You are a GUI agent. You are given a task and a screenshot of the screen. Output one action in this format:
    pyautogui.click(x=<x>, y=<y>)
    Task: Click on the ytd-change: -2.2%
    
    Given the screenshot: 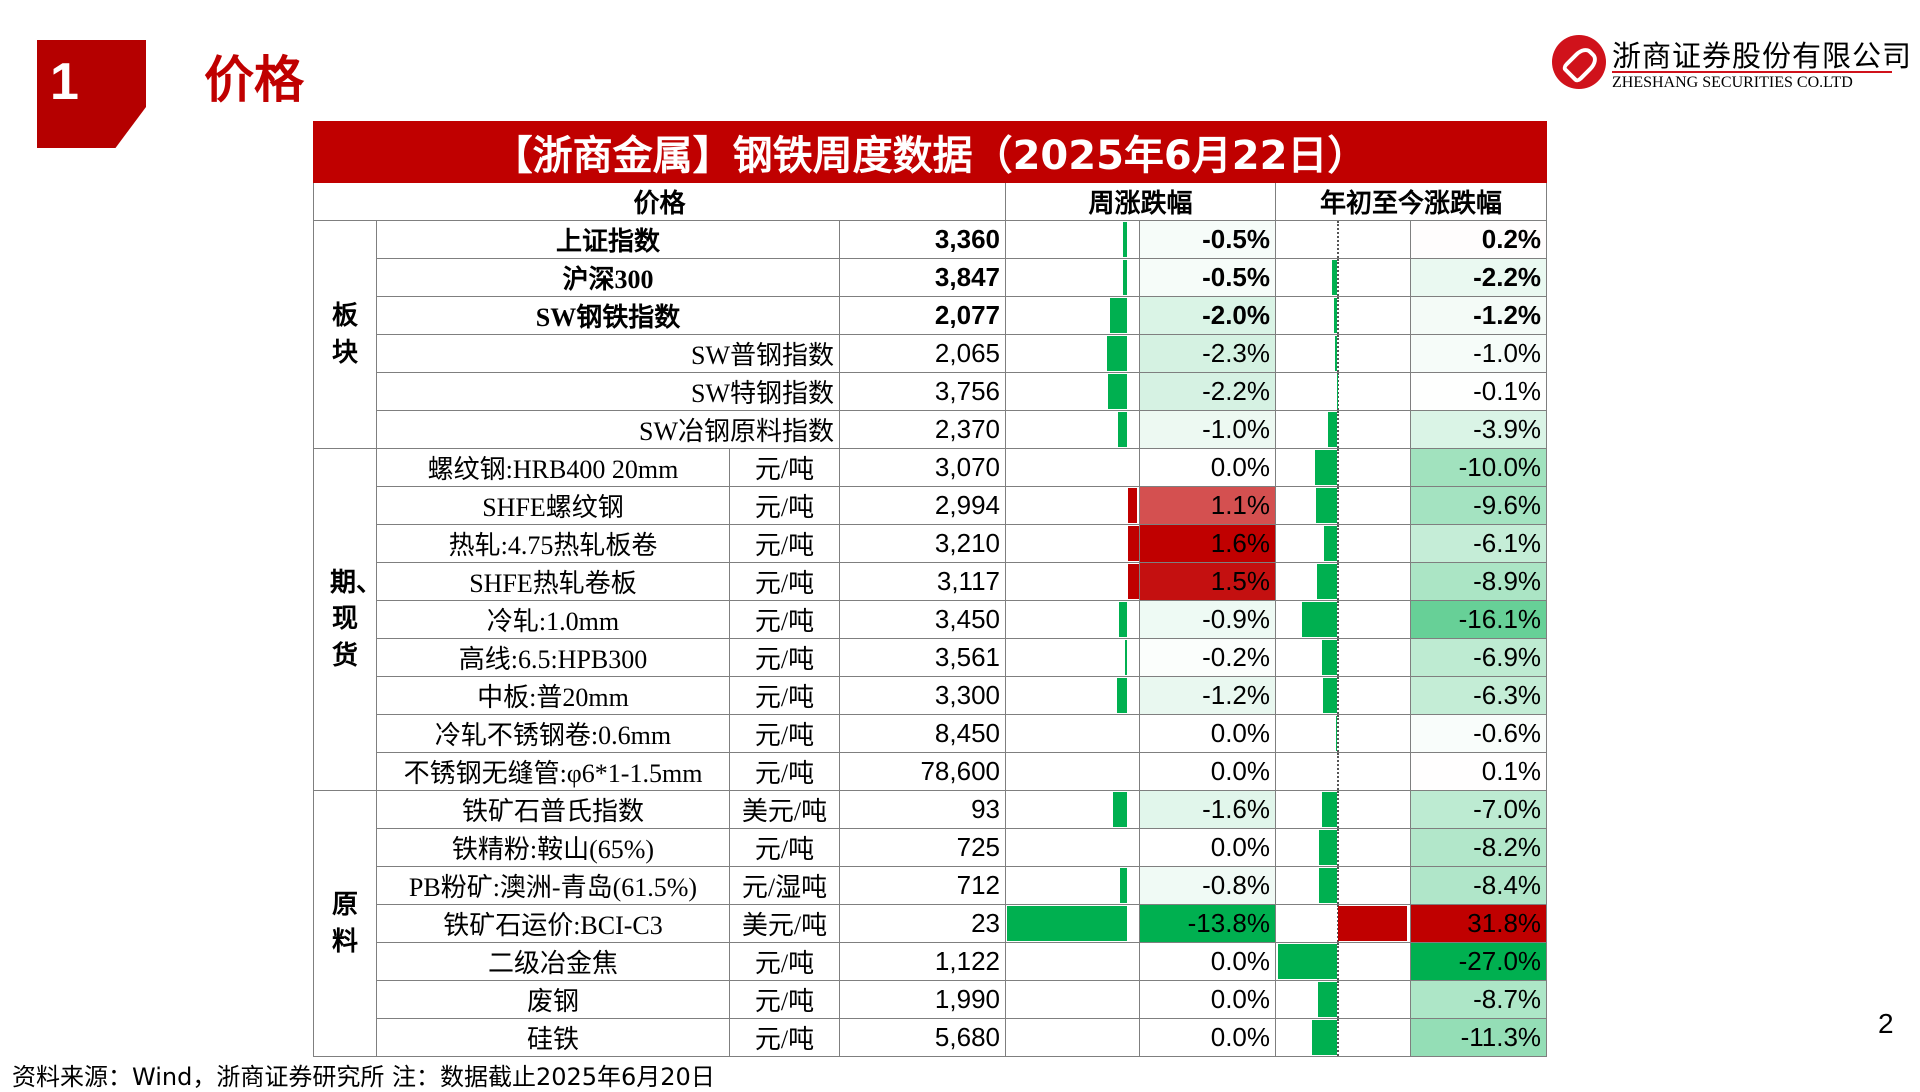 What is the action you would take?
    pyautogui.click(x=1479, y=278)
    